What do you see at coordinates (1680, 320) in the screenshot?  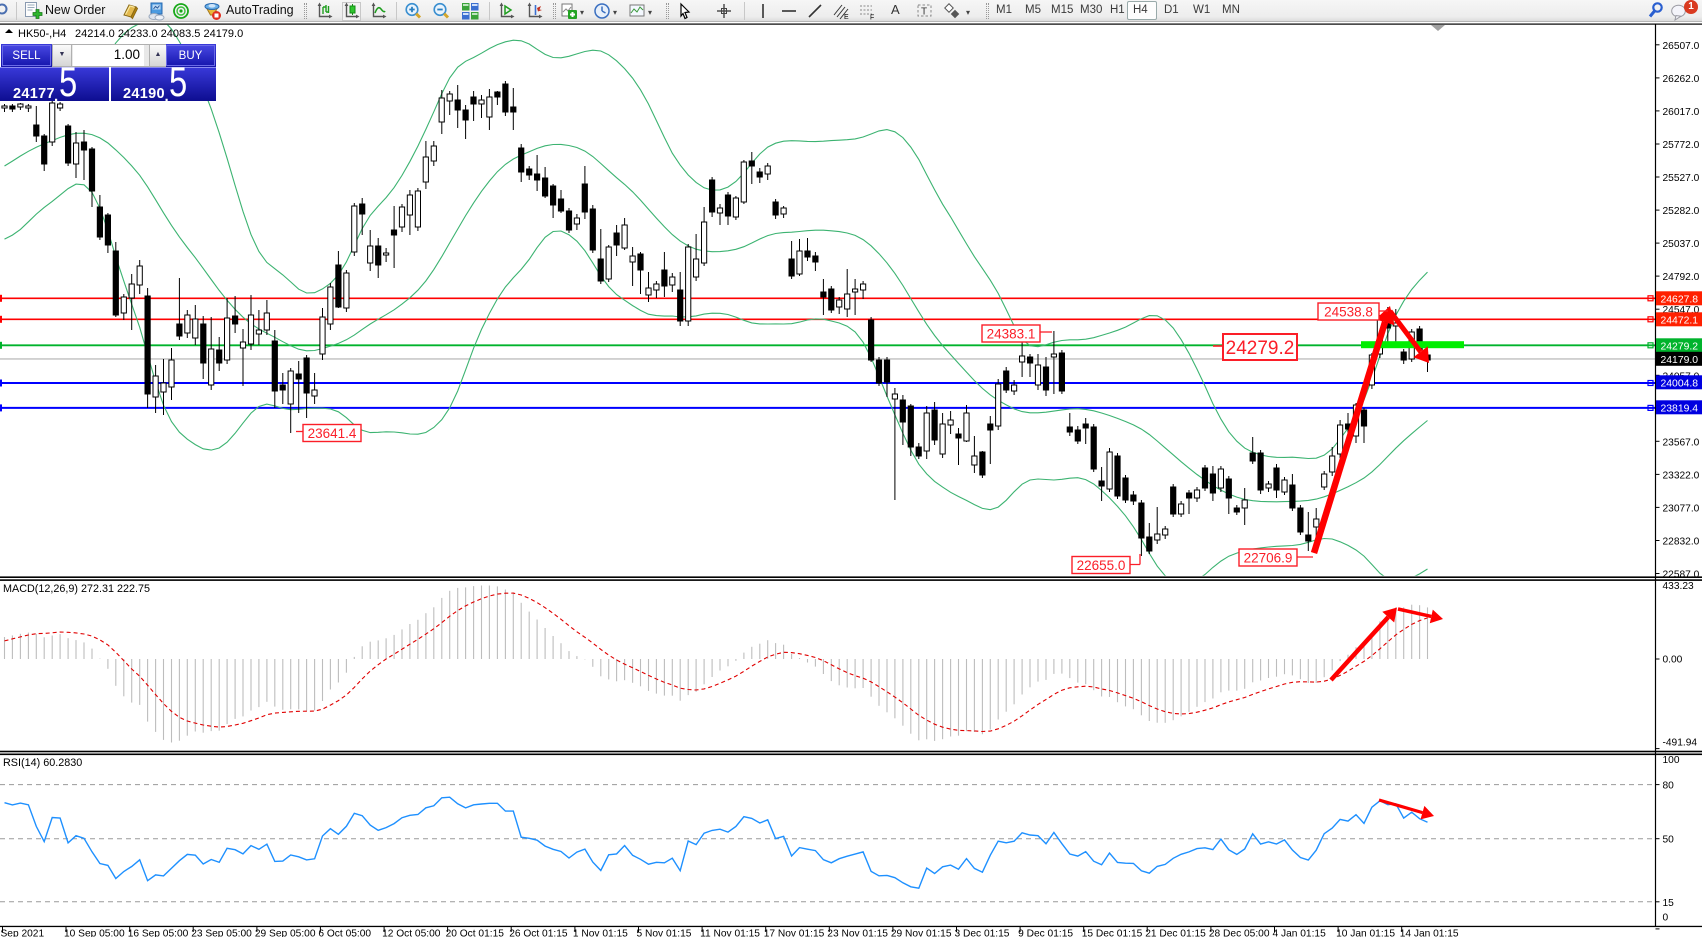 I see `svg-text: 24472.1` at bounding box center [1680, 320].